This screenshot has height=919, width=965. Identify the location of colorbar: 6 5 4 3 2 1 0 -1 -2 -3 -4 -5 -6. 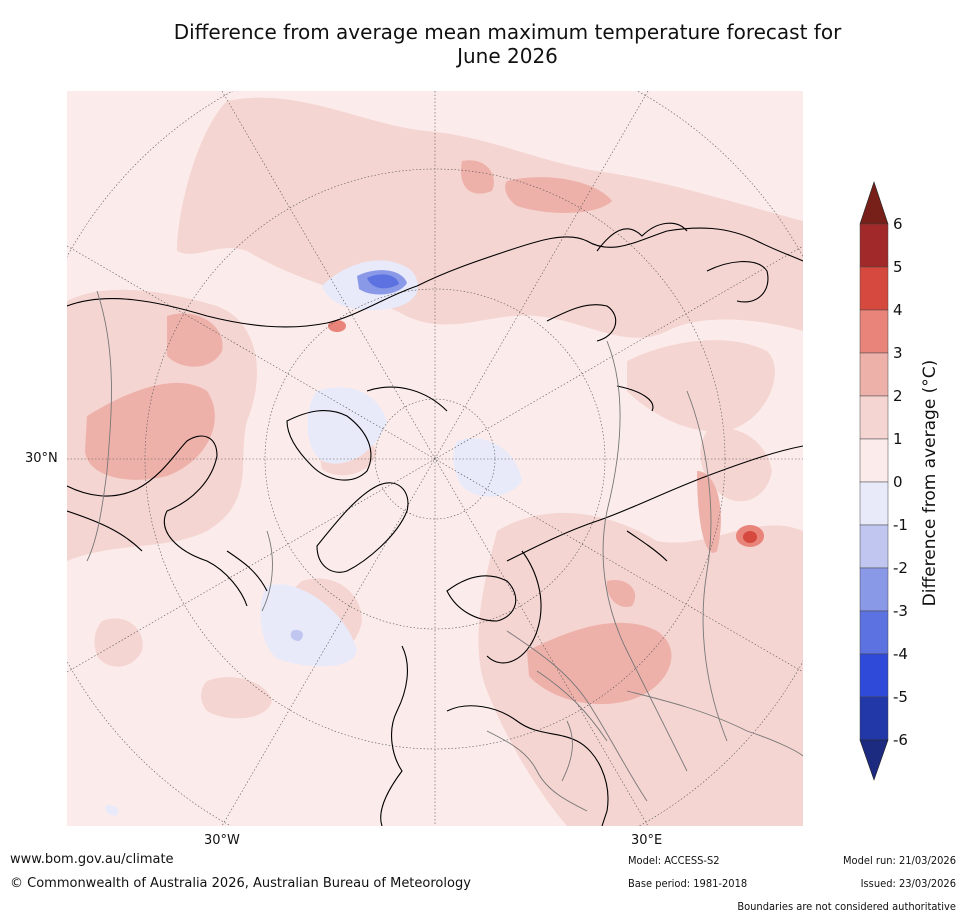
(910, 482).